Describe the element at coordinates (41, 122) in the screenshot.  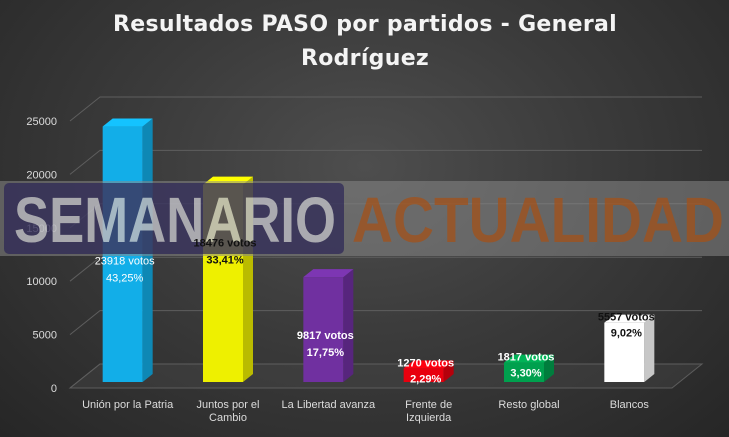
I see `y-tick-label: 25000` at that location.